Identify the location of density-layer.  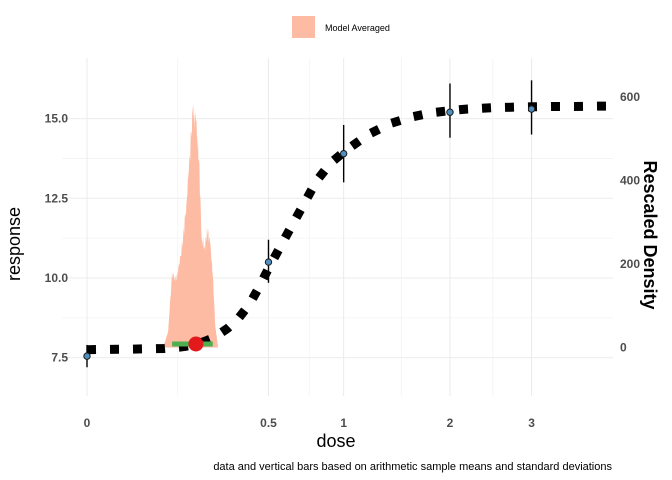
(190, 225).